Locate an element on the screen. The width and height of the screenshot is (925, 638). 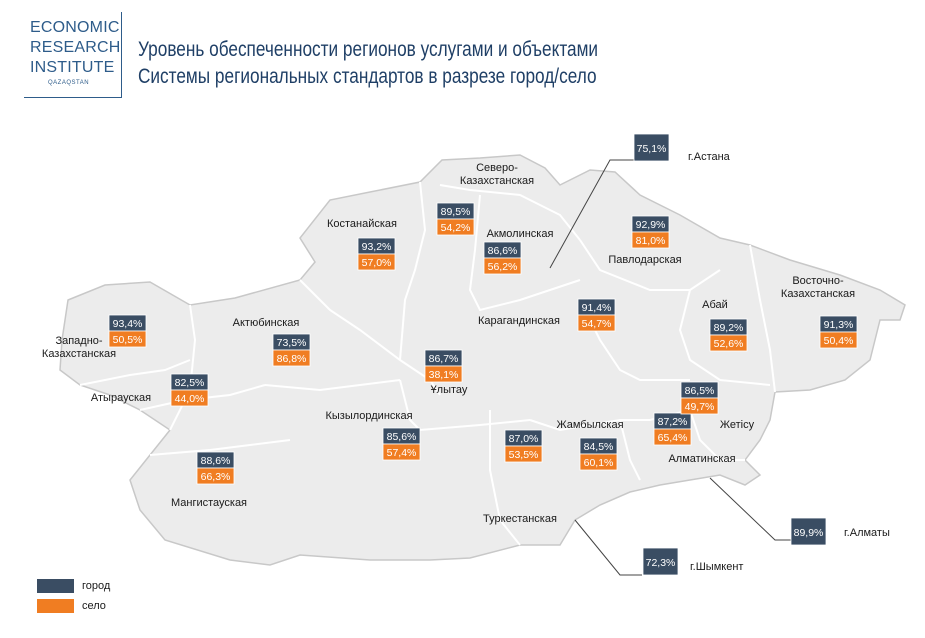
legend-swatch-village is located at coordinates (55, 606).